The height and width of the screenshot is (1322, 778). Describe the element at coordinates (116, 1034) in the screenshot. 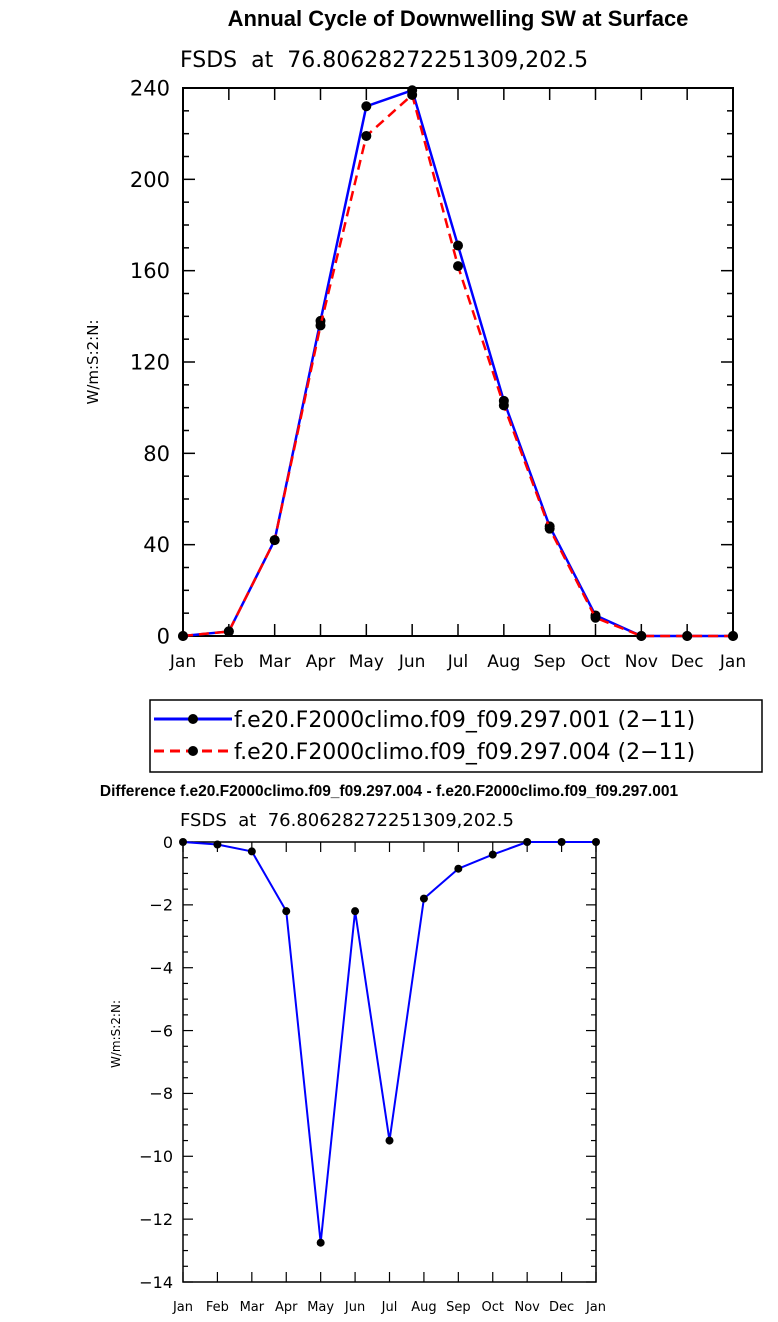

I see `bottom-chart-ylabel: W/m:S:2:N:` at that location.